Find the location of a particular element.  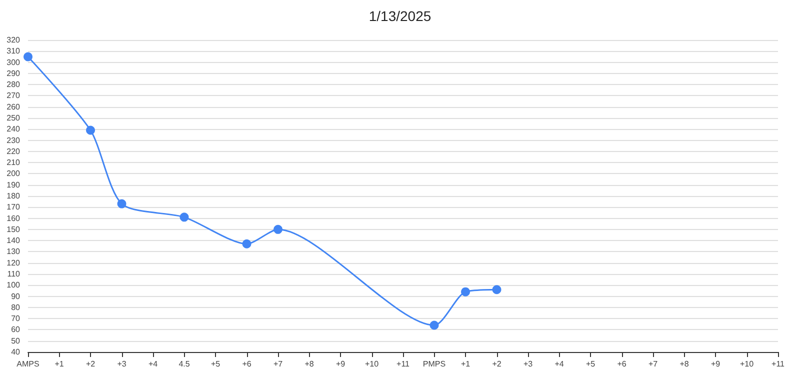

chart-title: 1/13/2025 is located at coordinates (400, 16).